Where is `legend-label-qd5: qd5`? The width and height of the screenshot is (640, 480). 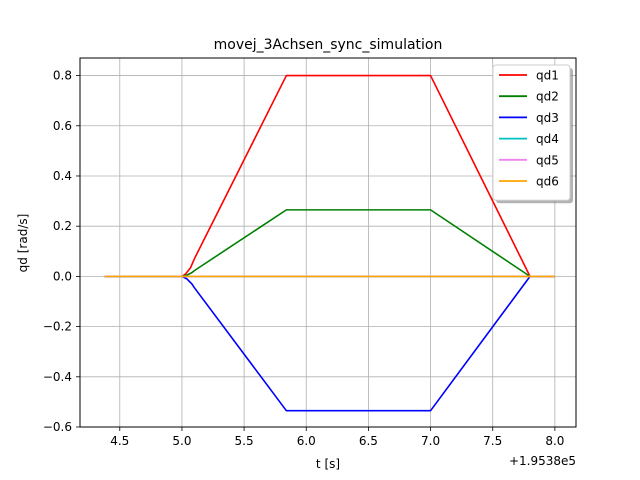
legend-label-qd5: qd5 is located at coordinates (547, 160).